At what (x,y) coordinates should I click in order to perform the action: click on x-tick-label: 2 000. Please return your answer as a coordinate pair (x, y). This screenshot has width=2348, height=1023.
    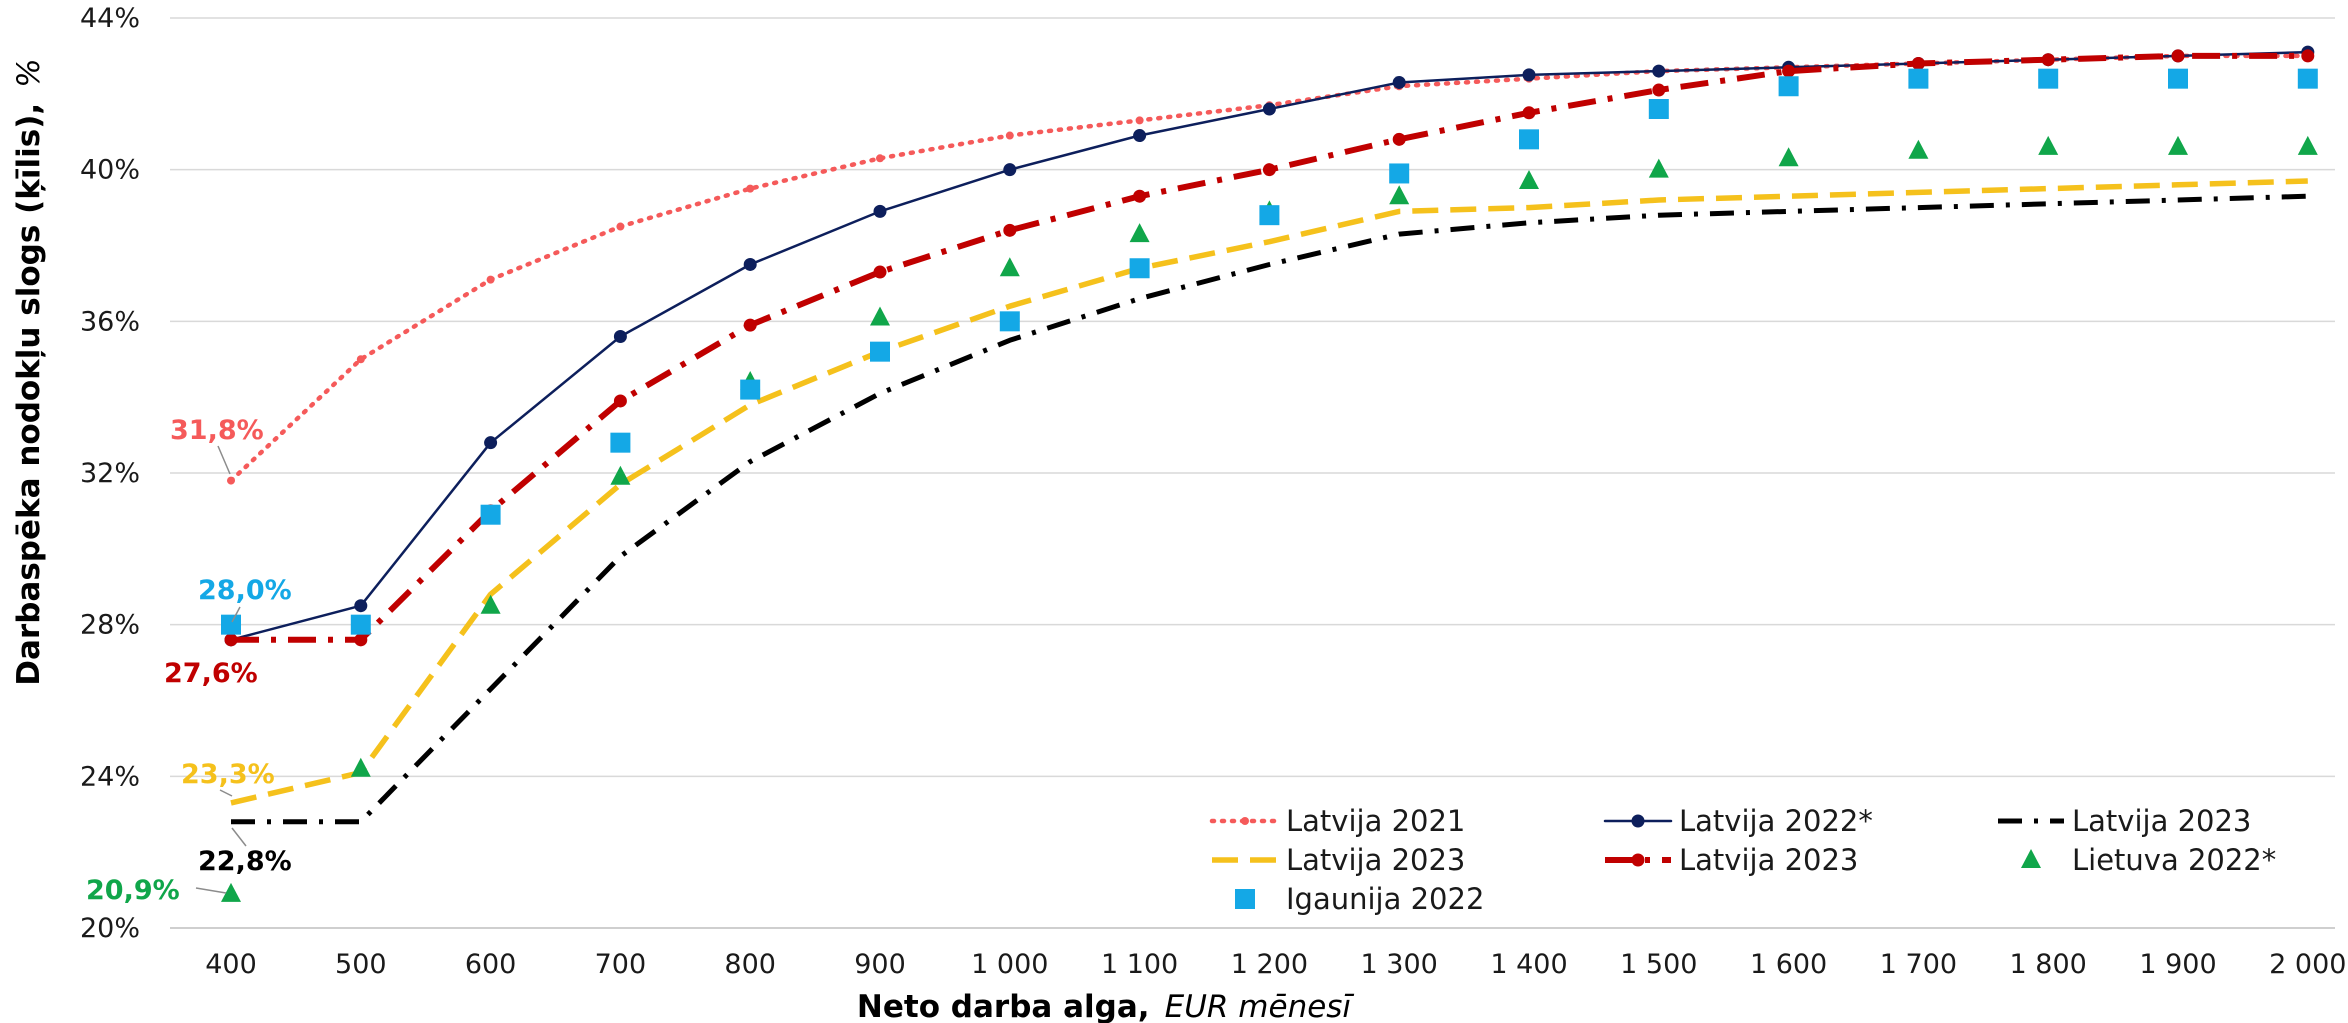
    Looking at the image, I should click on (2307, 964).